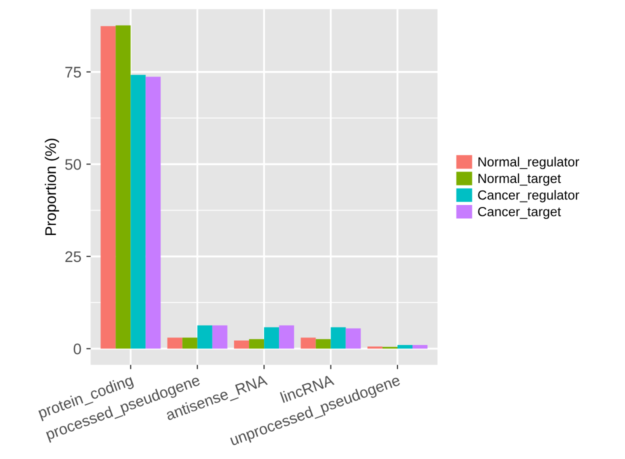 The width and height of the screenshot is (625, 459). I want to click on legend-label: Normal_target, so click(519, 179).